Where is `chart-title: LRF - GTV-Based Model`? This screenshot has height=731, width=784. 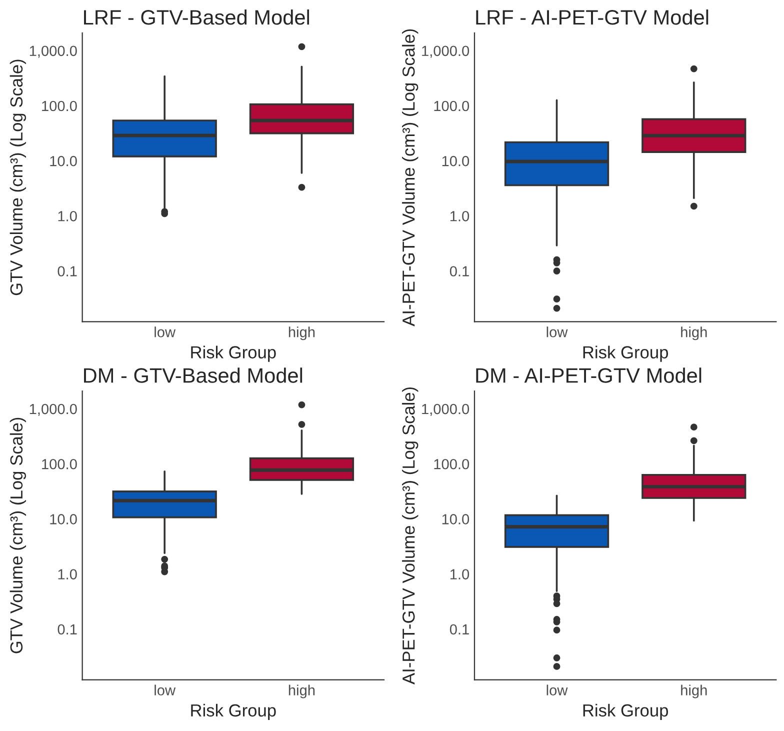 chart-title: LRF - GTV-Based Model is located at coordinates (197, 17).